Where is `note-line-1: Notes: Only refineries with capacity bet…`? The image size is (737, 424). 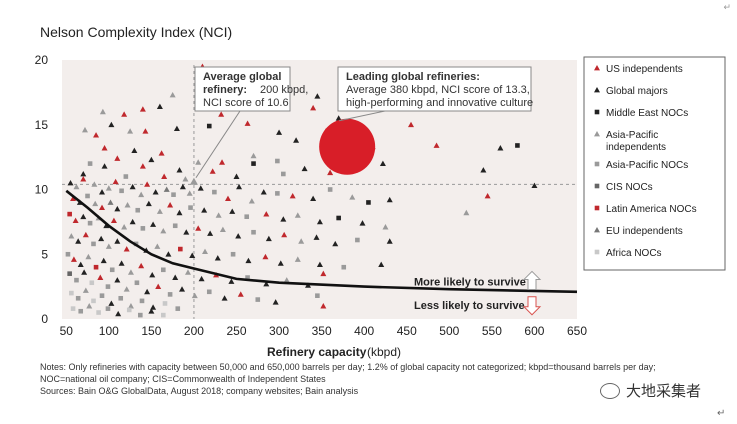
note-line-1: Notes: Only refineries with capacity bet… is located at coordinates (348, 367).